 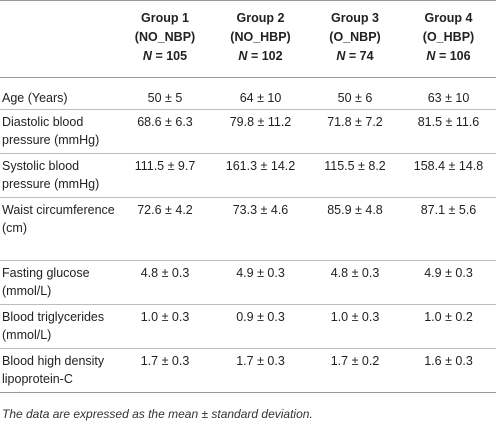 I want to click on header-group-1: Group 1 (NO_NBP) N = 105, so click(x=165, y=39).